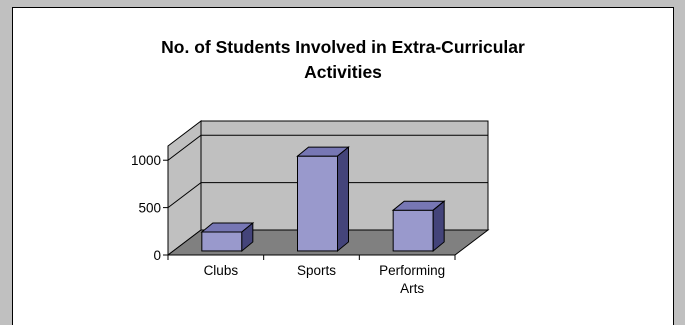  I want to click on x-axis: Clubs Sports Performing Arts, so click(311, 275).